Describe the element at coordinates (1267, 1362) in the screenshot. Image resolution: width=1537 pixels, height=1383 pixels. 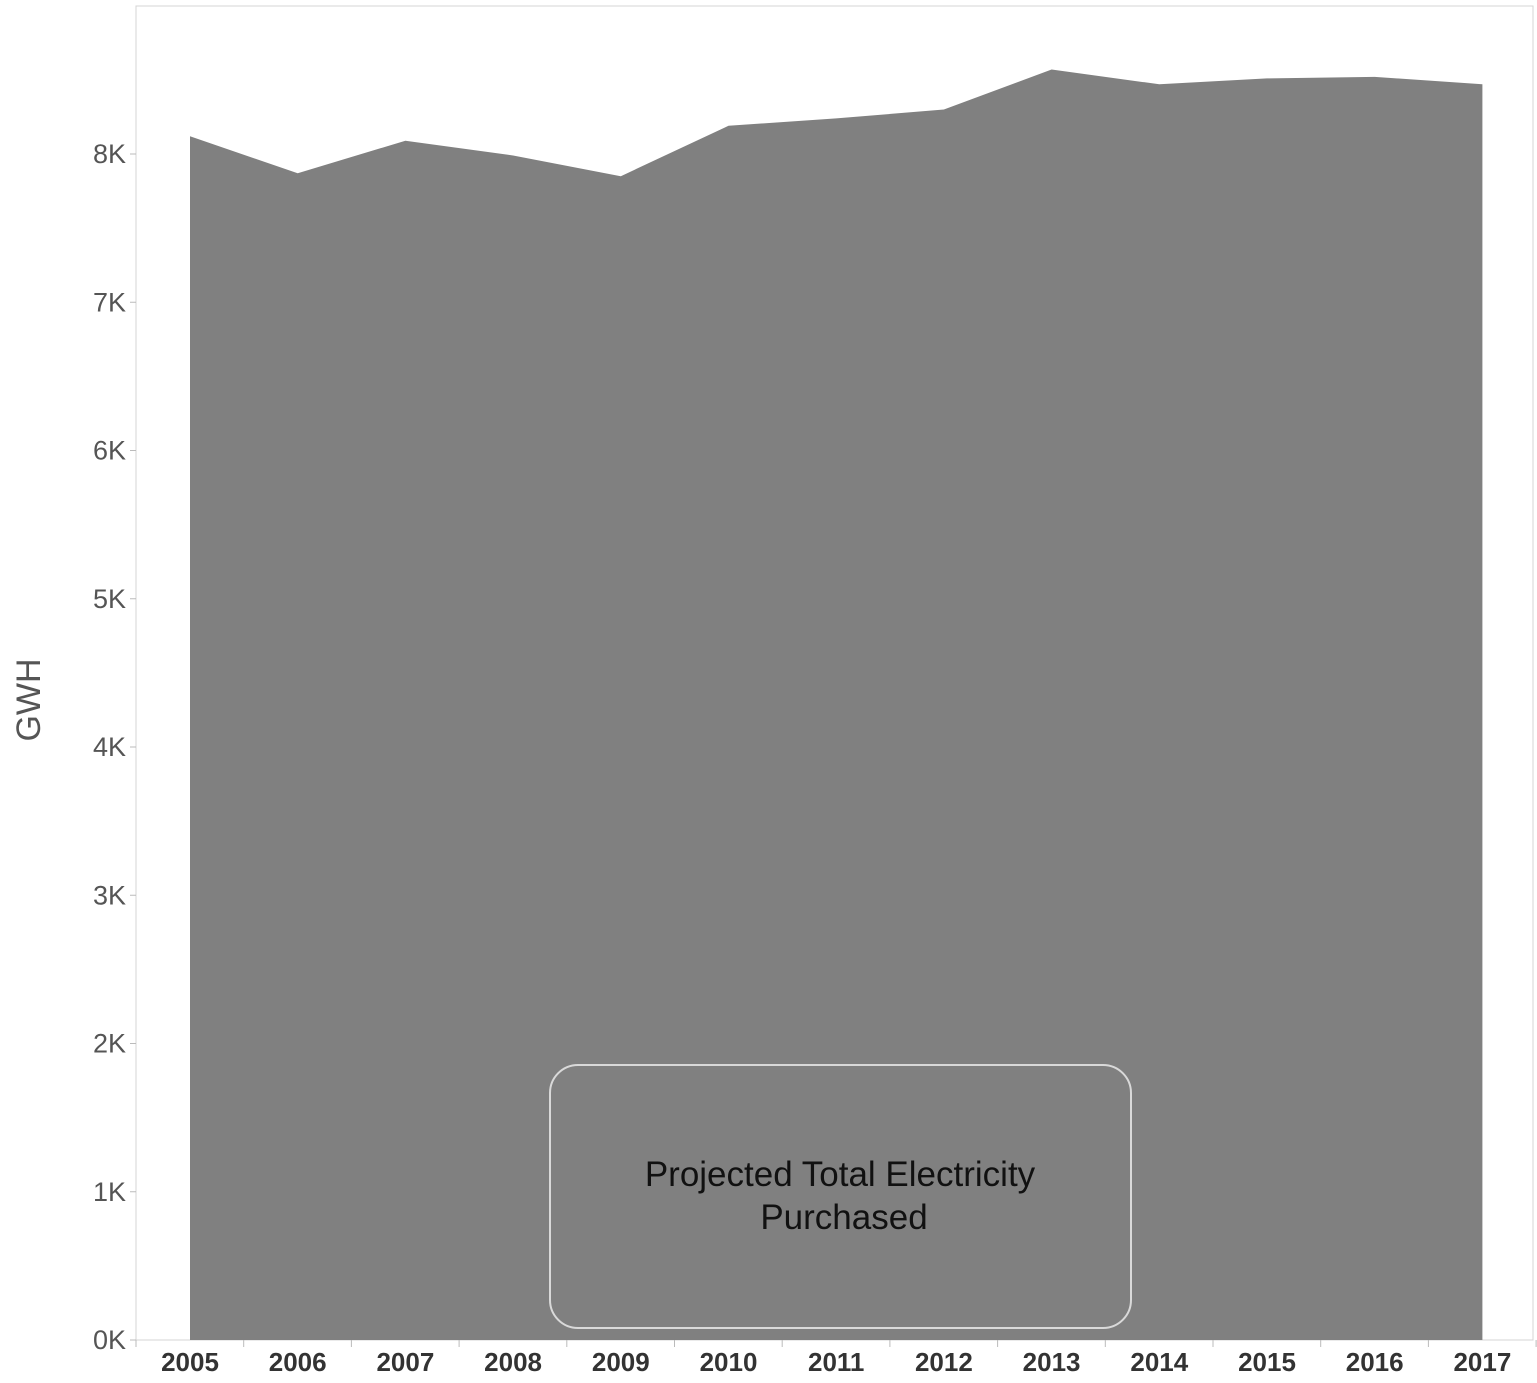
I see `x-tick-label: 2015` at that location.